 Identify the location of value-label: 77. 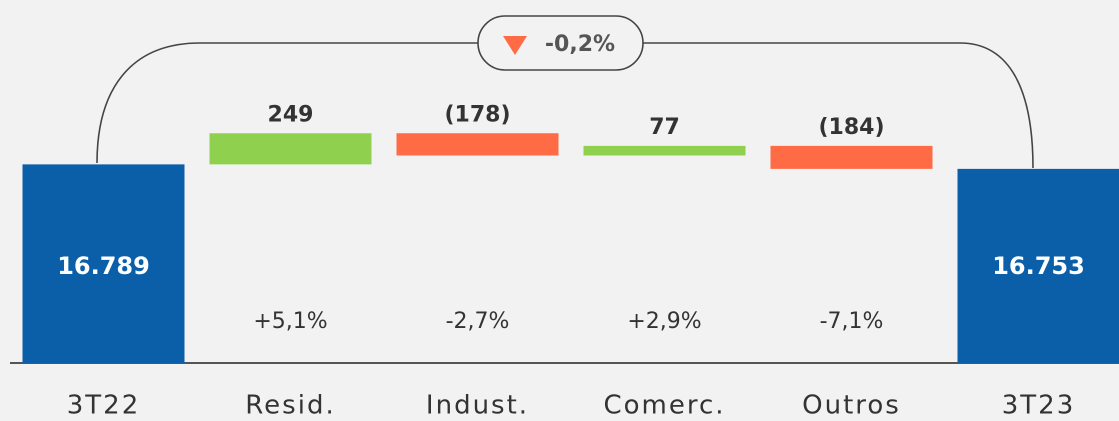
(664, 127).